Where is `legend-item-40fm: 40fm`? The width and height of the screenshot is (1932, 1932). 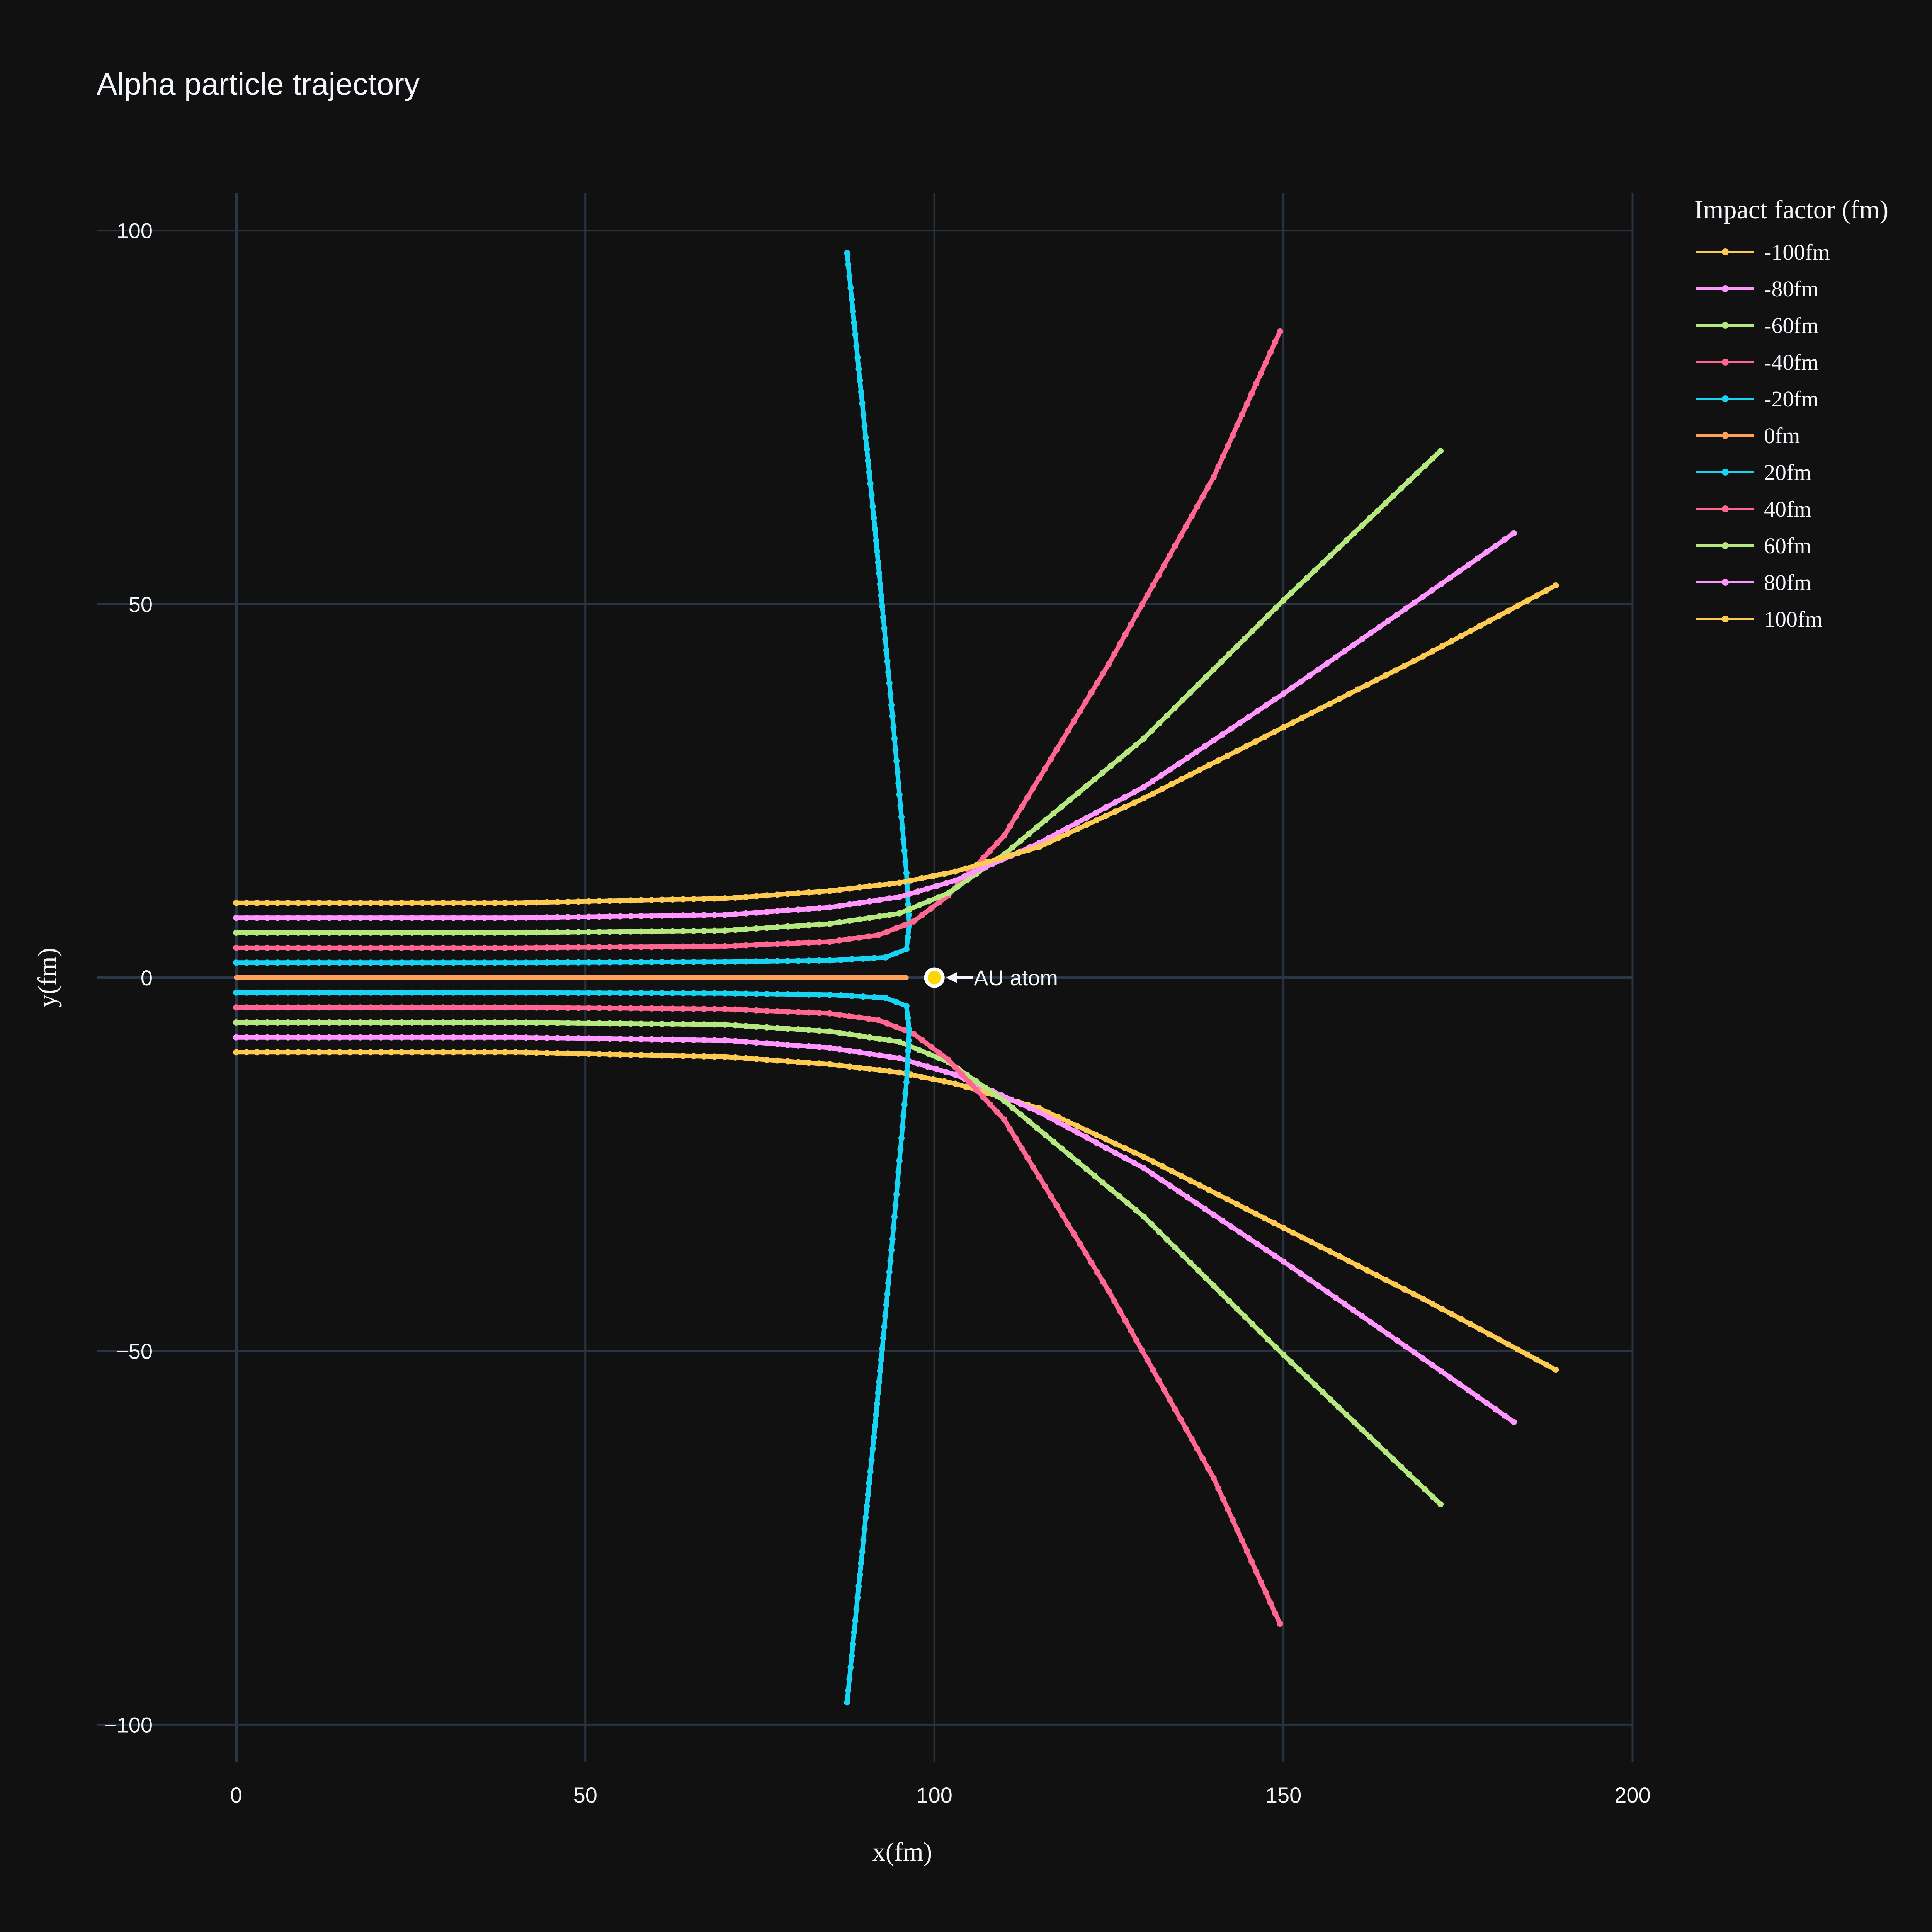 legend-item-40fm: 40fm is located at coordinates (1754, 510).